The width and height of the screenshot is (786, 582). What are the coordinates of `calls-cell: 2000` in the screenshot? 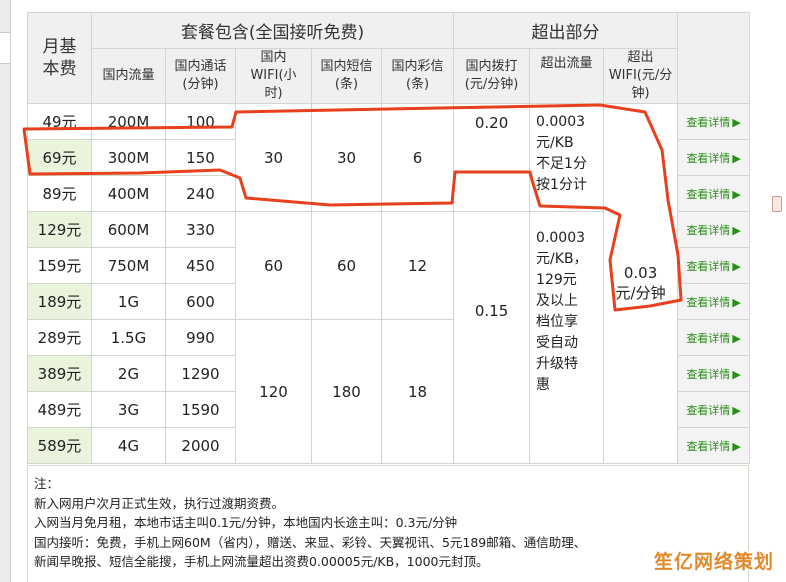 It's located at (200, 445).